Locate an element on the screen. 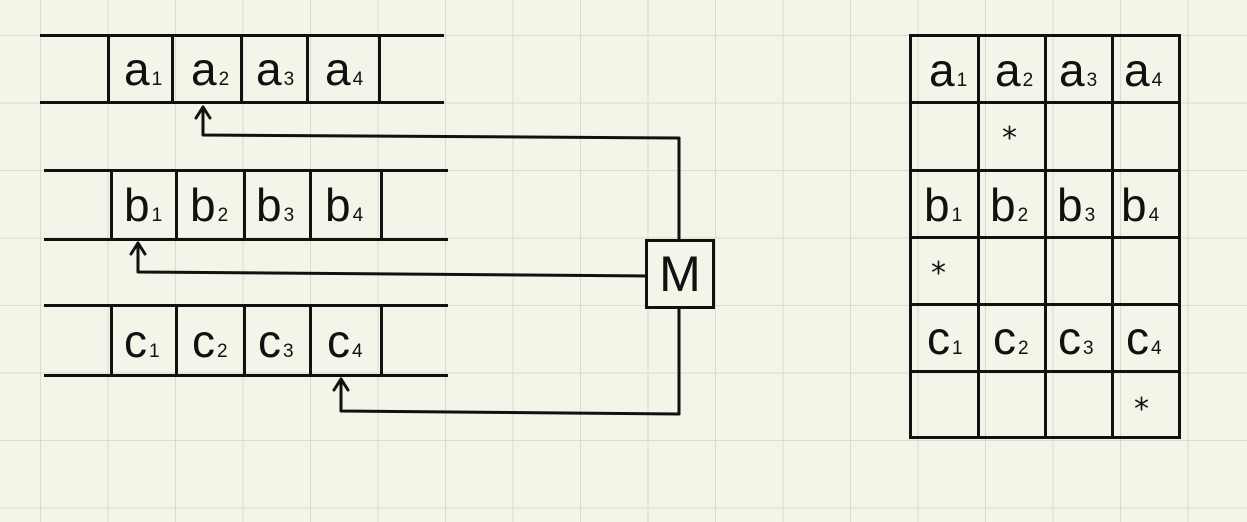 The height and width of the screenshot is (522, 1247). arrow-m-to-a2 is located at coordinates (441, 174).